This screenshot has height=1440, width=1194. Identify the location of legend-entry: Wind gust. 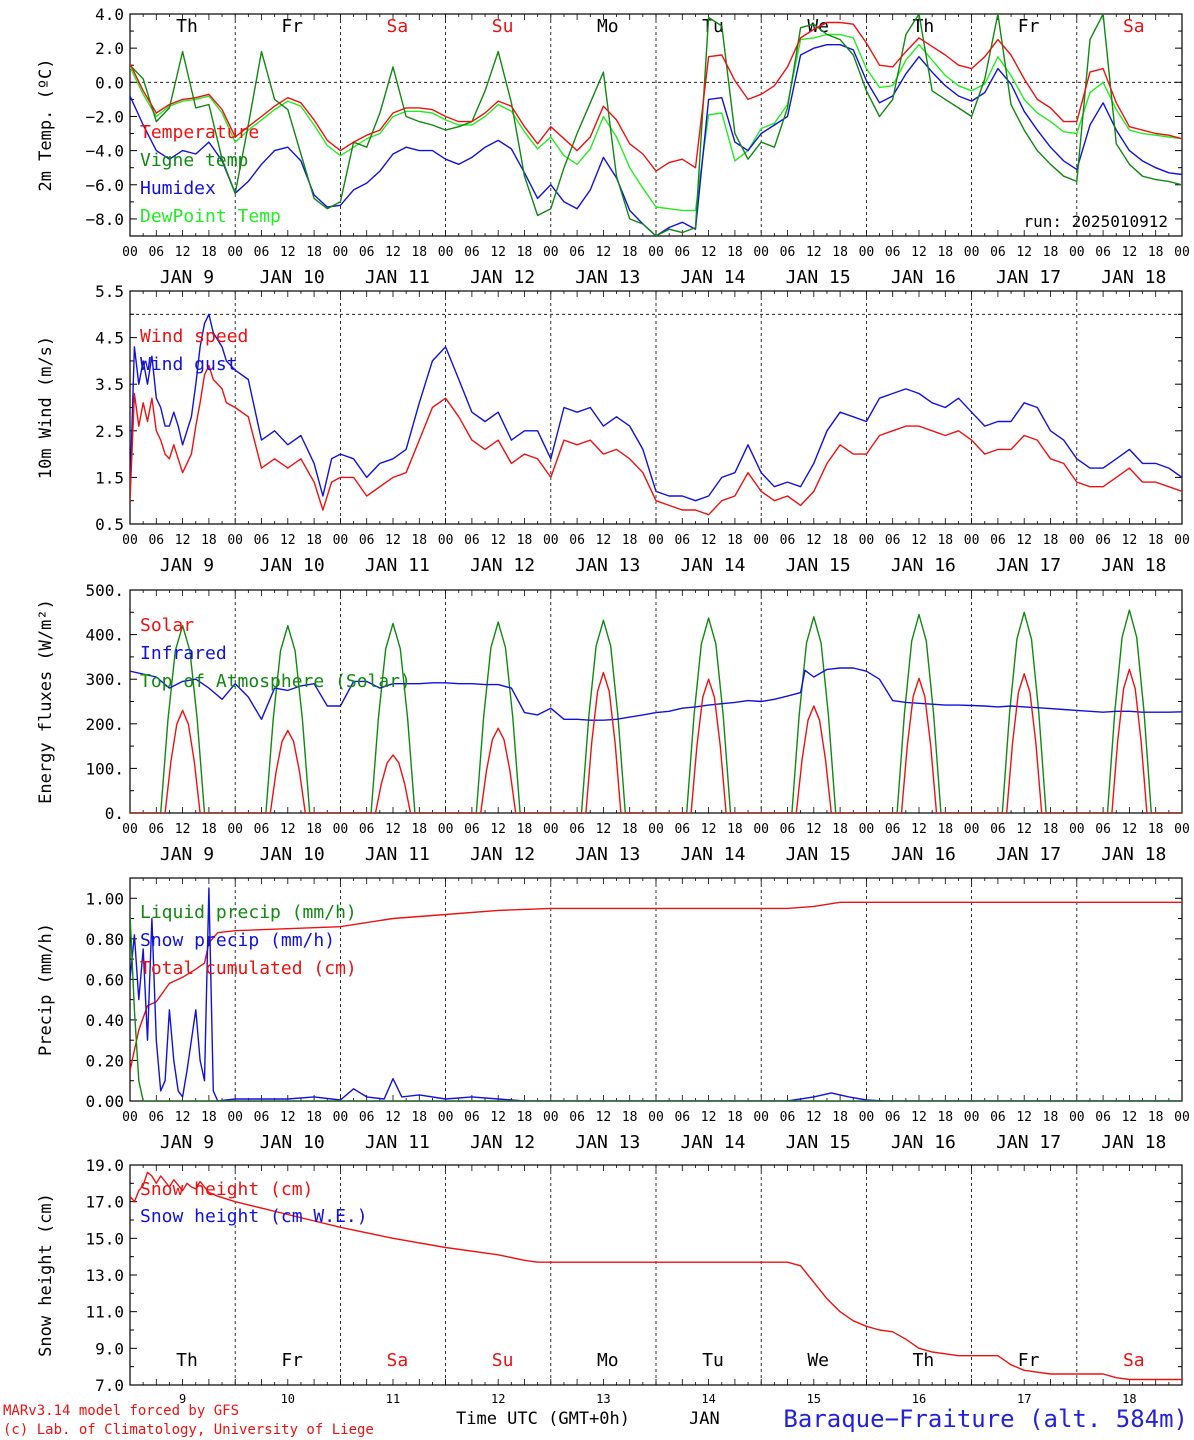
(189, 364).